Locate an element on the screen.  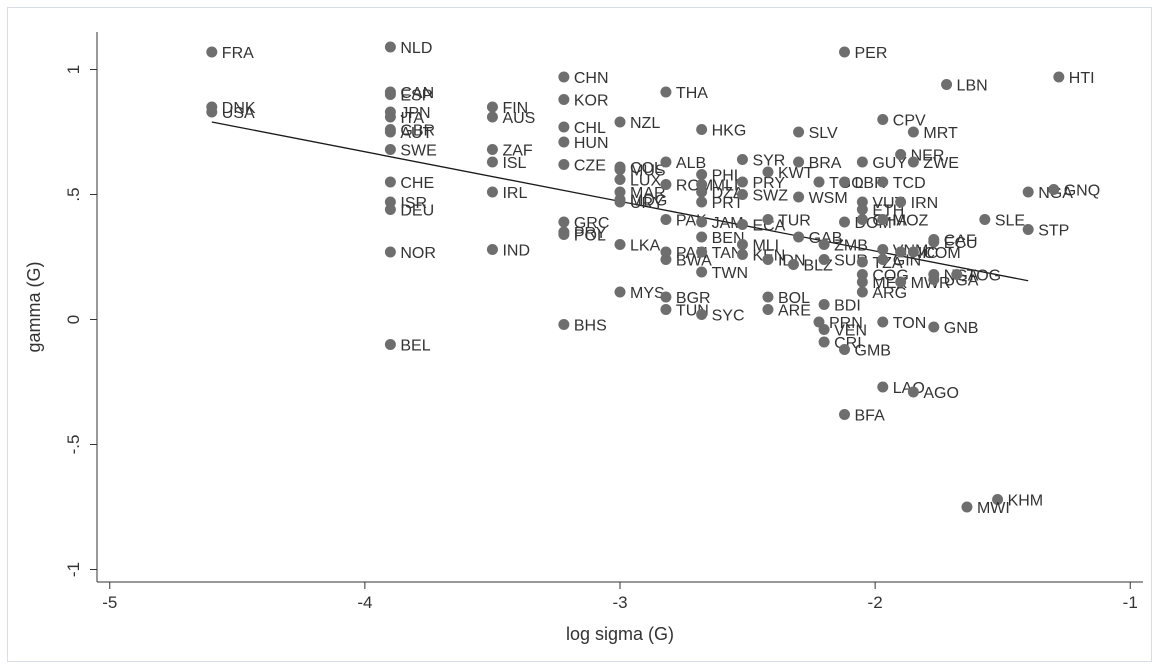
point-label: BWA is located at coordinates (694, 261).